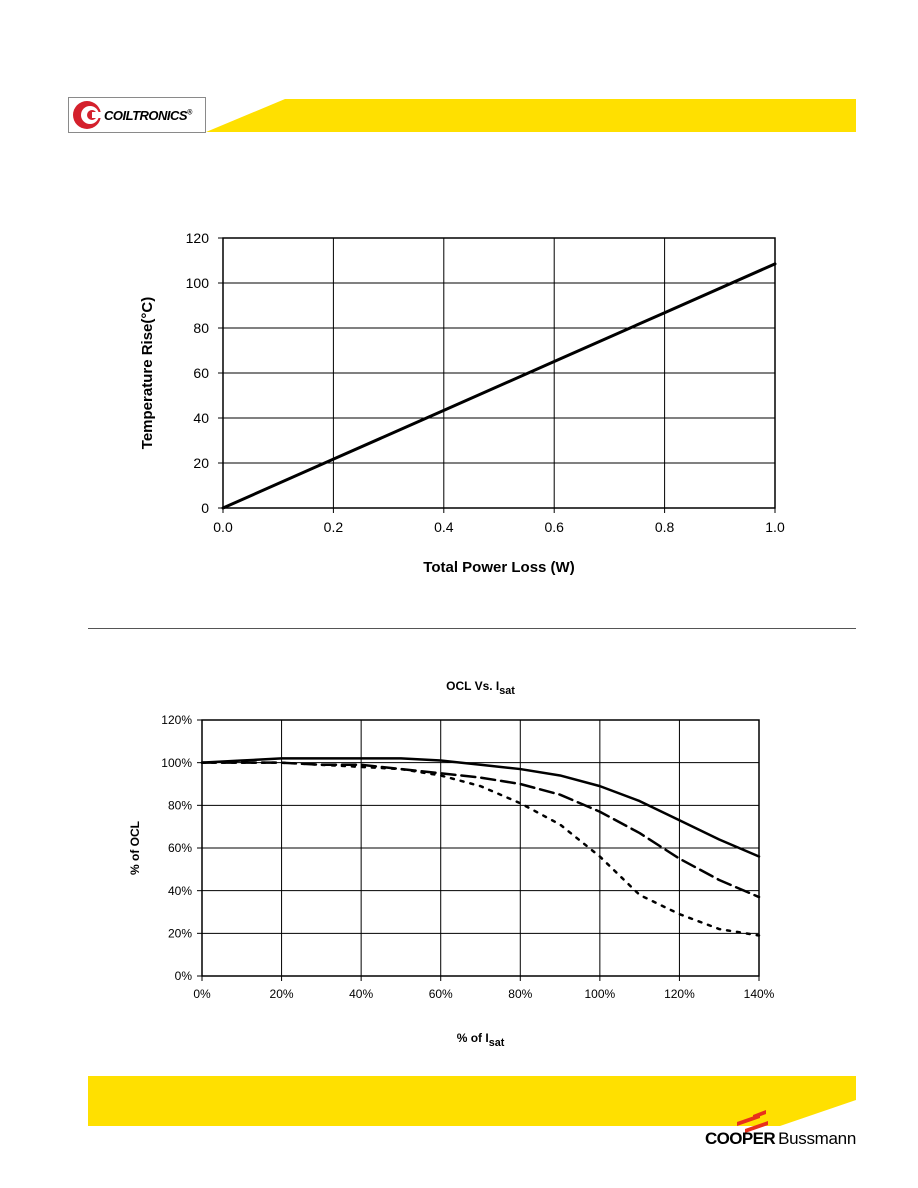 The width and height of the screenshot is (918, 1188). I want to click on chart-title: OCL Vs. Isat, so click(480, 688).